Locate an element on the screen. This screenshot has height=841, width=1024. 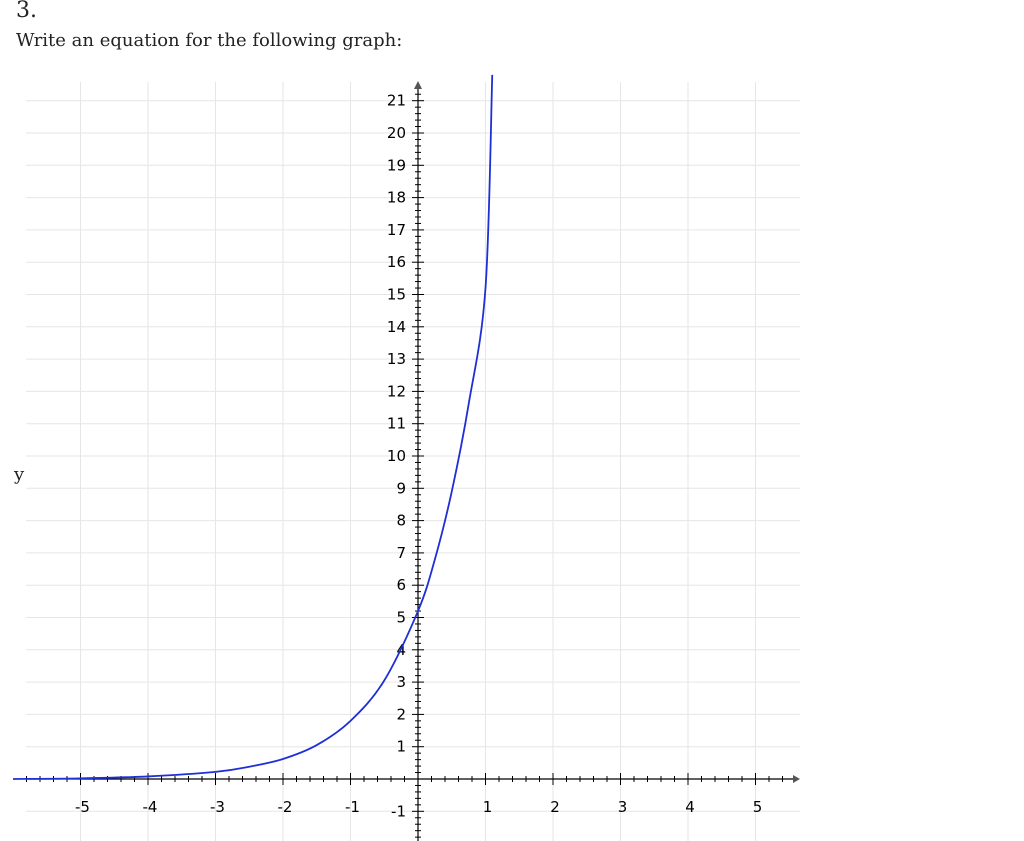
x-tick-label: 5 is located at coordinates (758, 807).